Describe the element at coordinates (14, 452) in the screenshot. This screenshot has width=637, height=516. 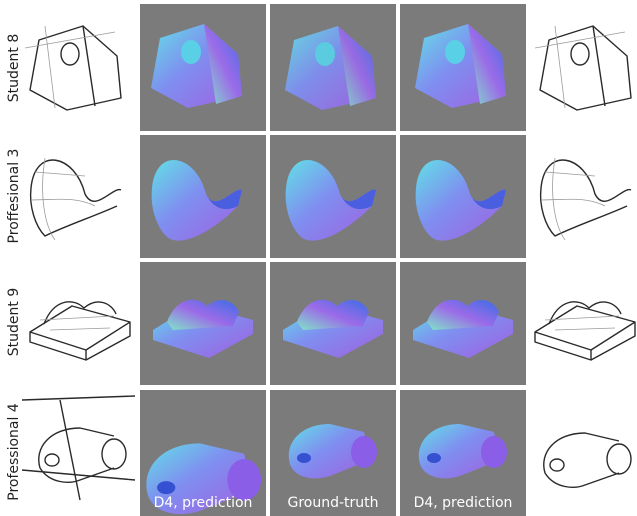
I see `row-label: Professional 4` at that location.